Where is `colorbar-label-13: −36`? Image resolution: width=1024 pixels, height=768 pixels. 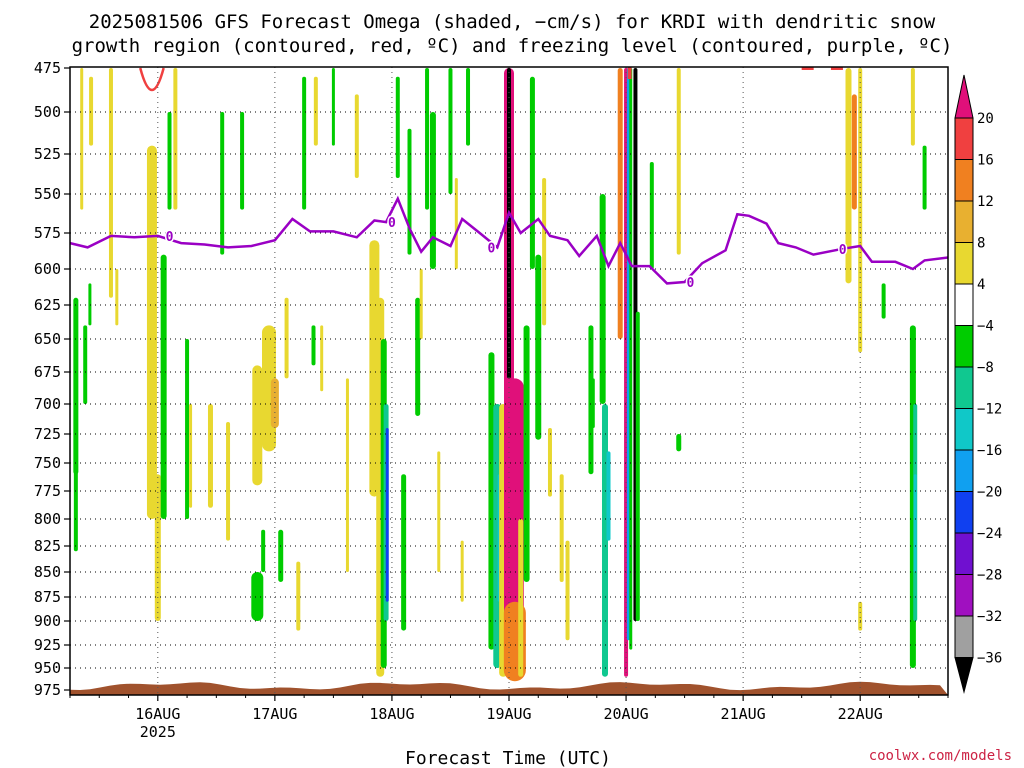
colorbar-label-13: −36 is located at coordinates (989, 659).